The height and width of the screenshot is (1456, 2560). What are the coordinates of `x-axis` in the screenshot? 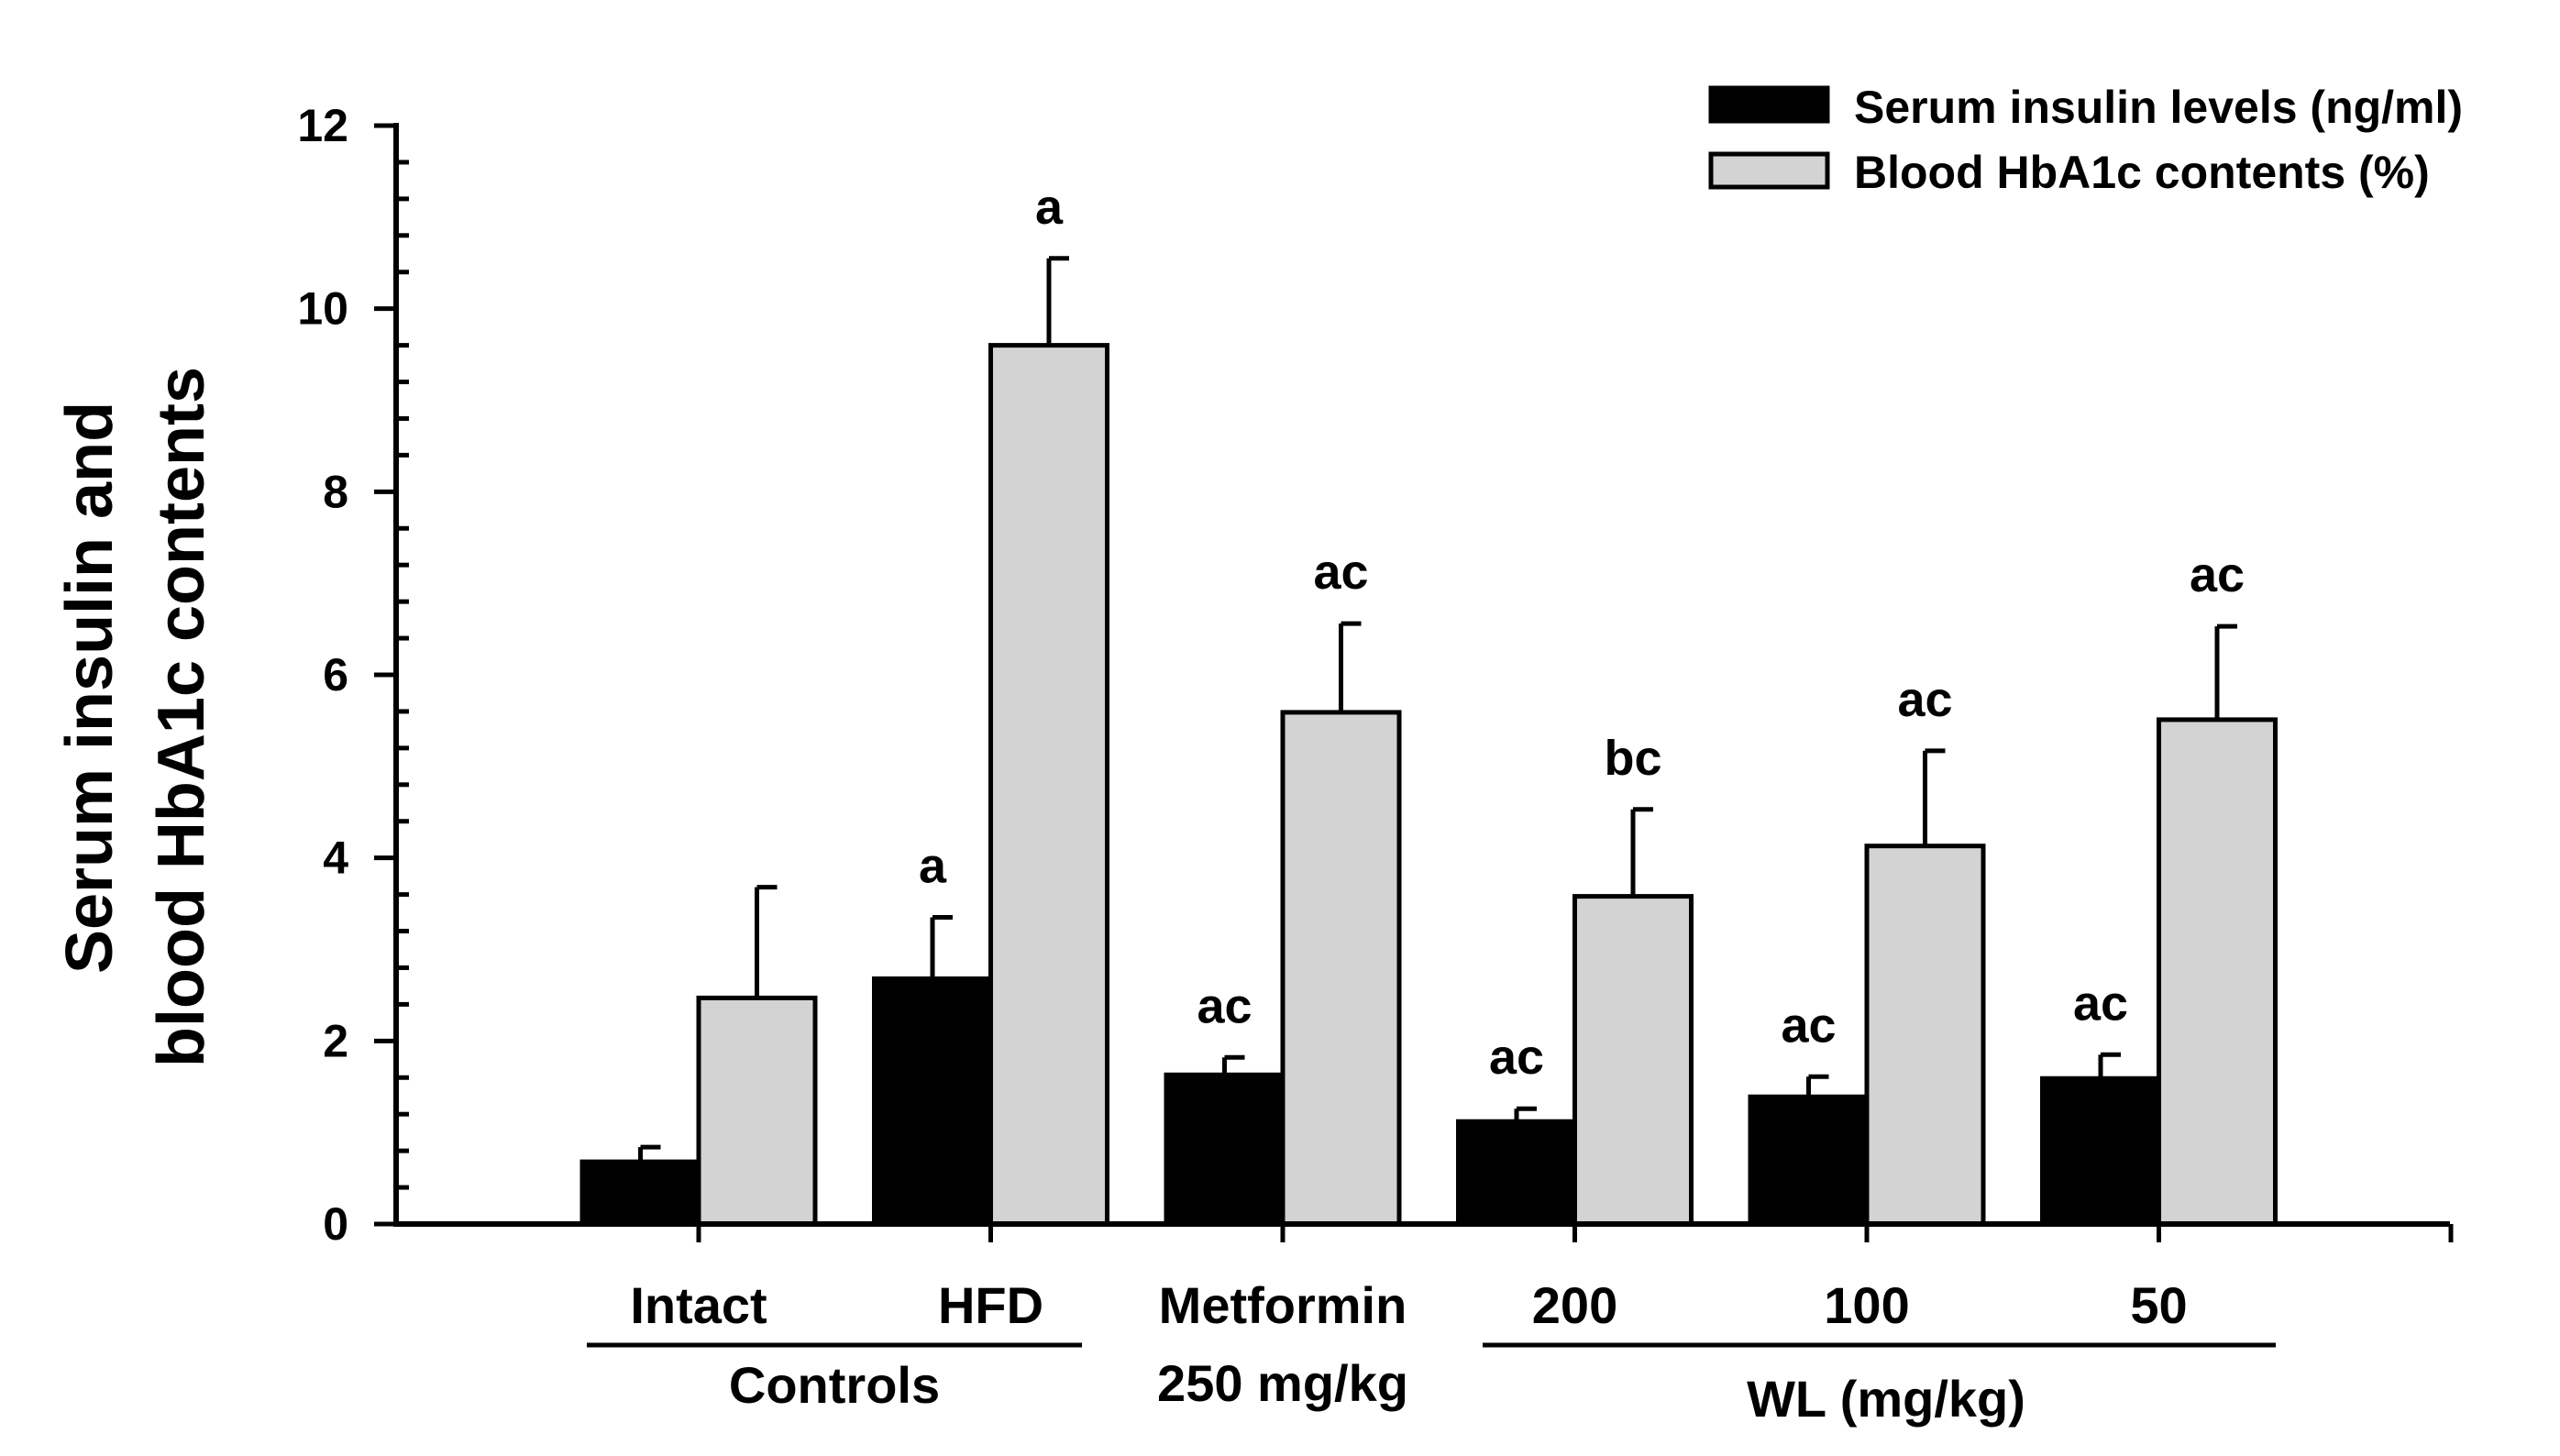 It's located at (1424, 1231).